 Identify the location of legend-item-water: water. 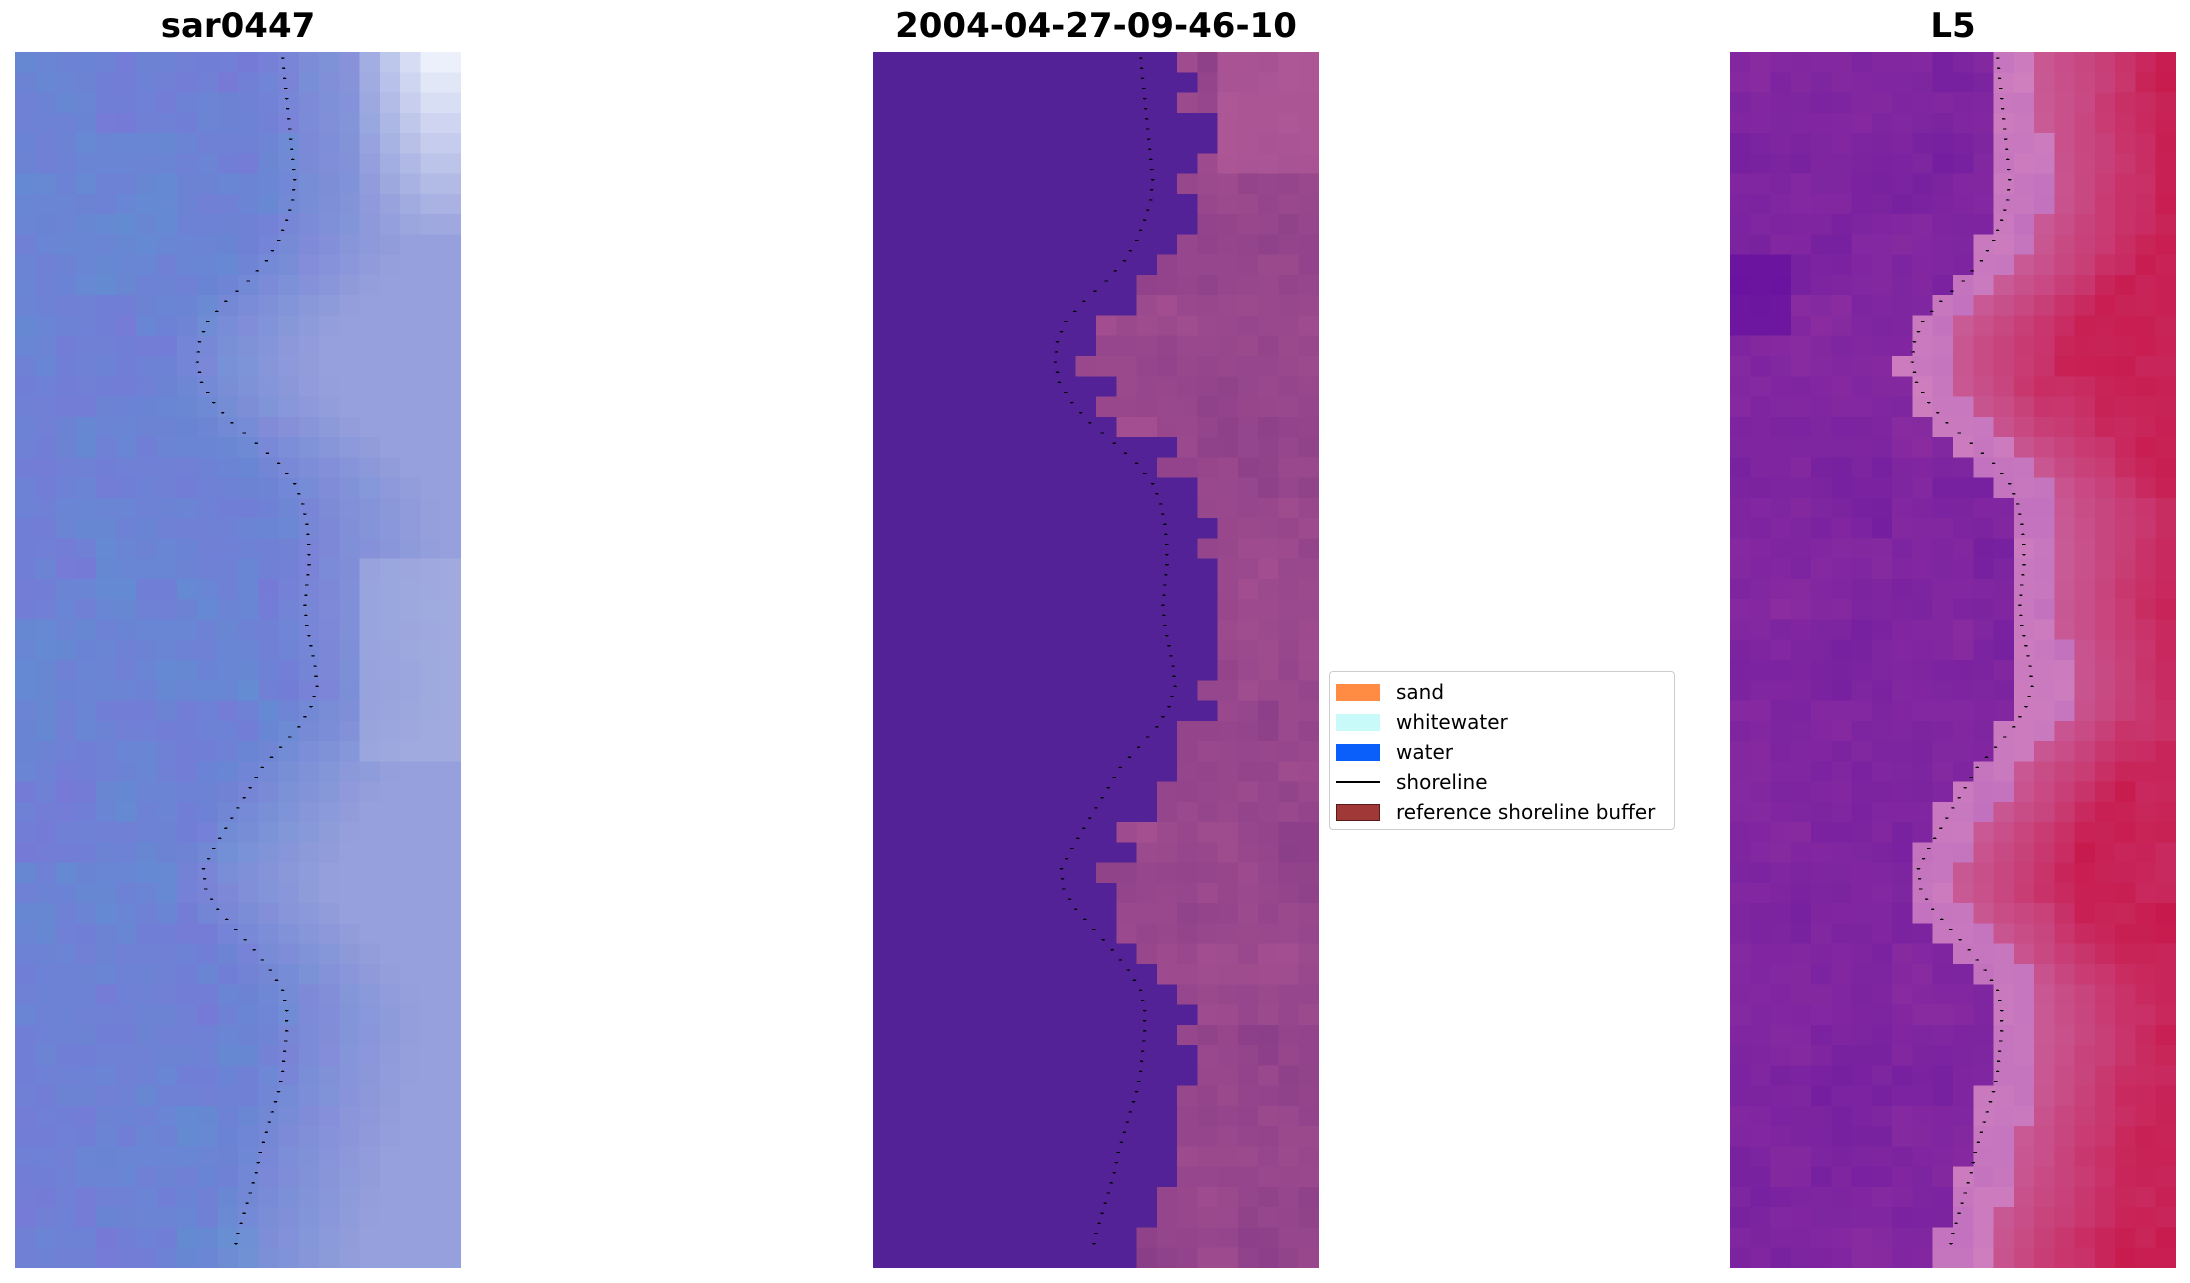
(1394, 752).